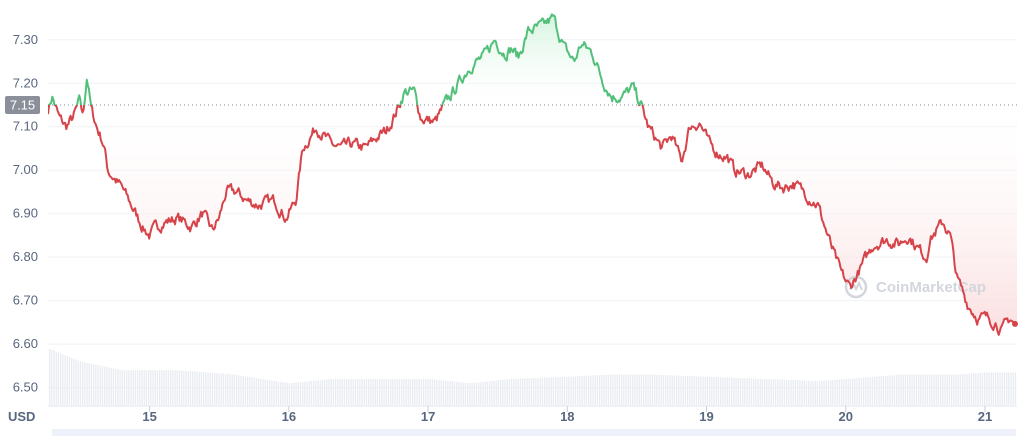 The image size is (1024, 436). What do you see at coordinates (21, 416) in the screenshot?
I see `currency-label: USD` at bounding box center [21, 416].